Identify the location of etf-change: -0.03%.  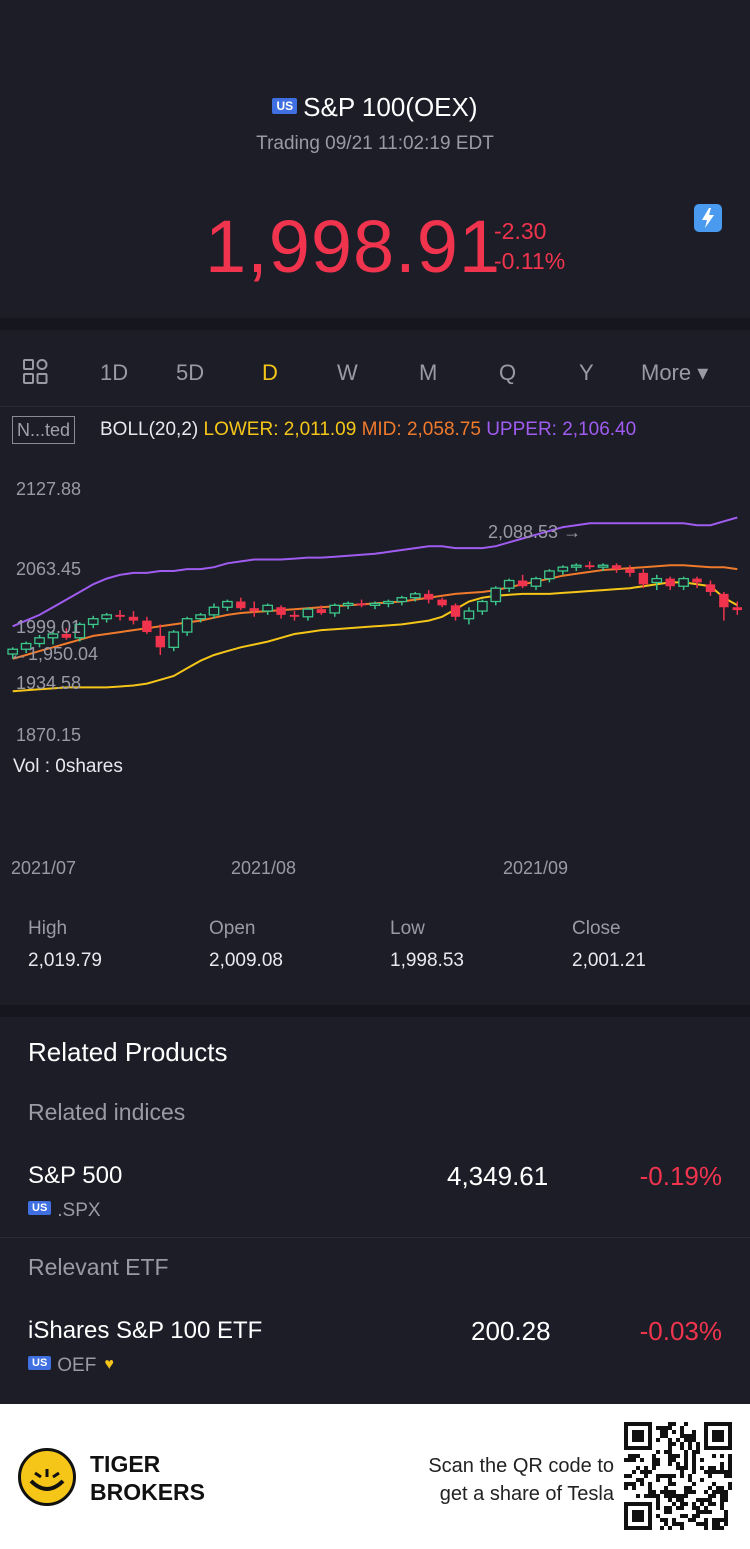
(680, 1331).